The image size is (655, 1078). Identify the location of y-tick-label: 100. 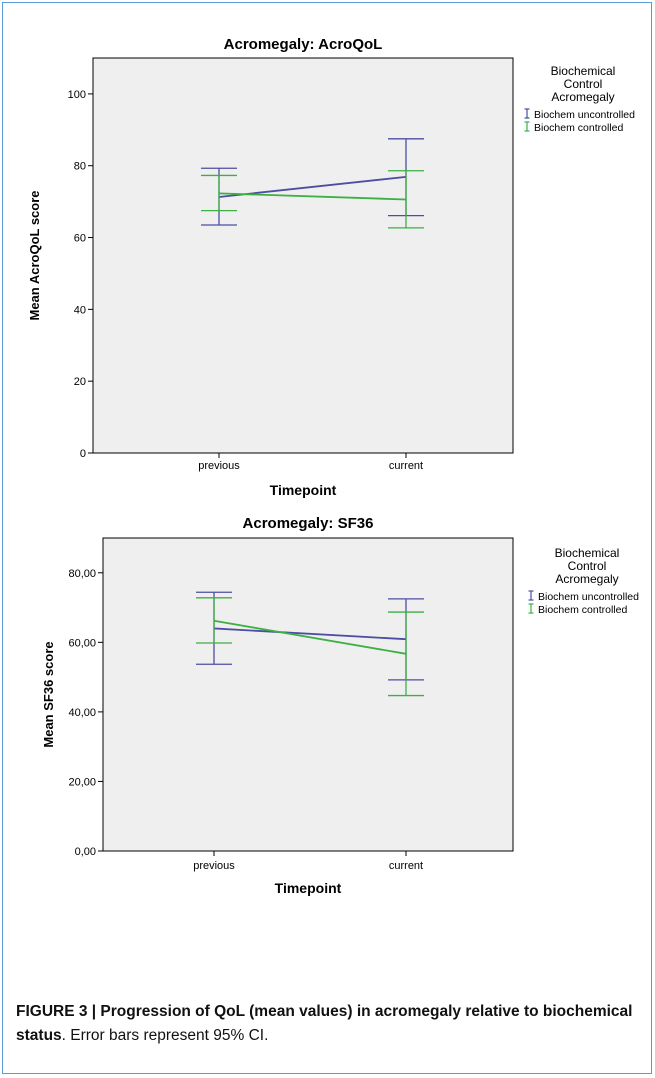
(77, 95).